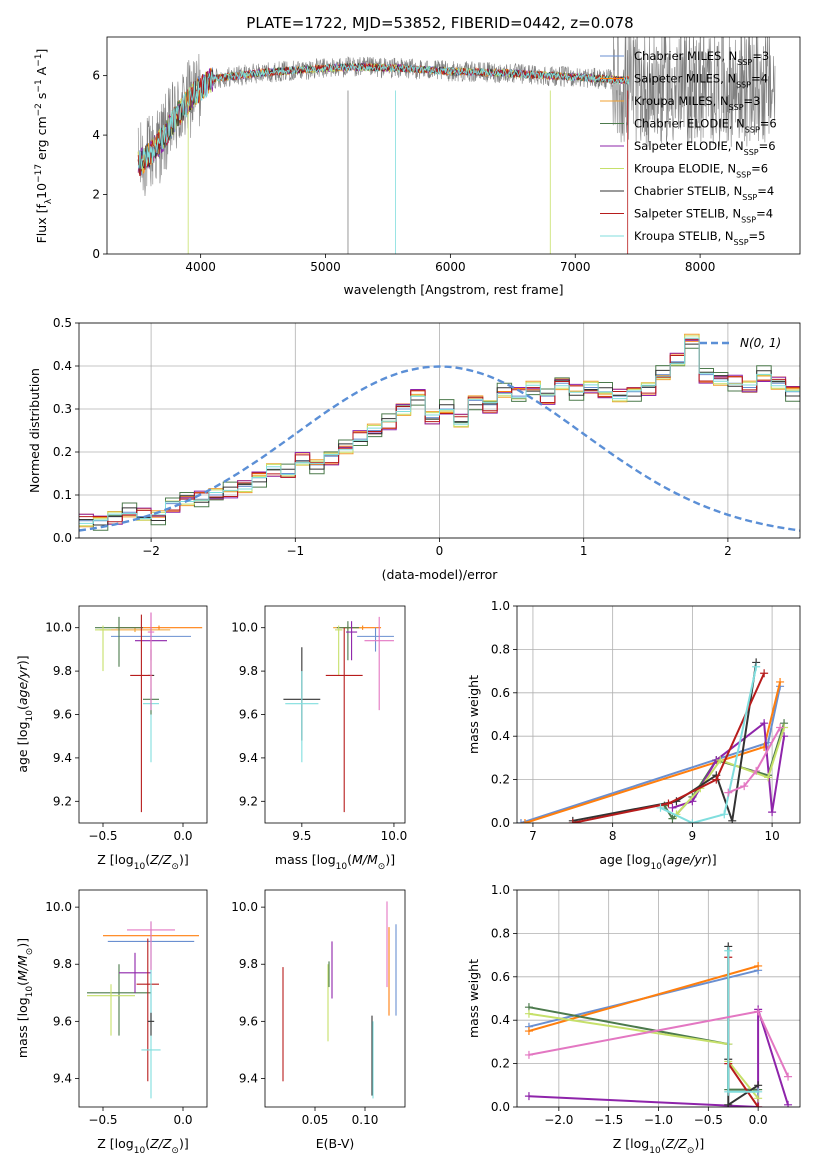 The height and width of the screenshot is (1170, 819). I want to click on x-tick-label: 9.5, so click(301, 836).